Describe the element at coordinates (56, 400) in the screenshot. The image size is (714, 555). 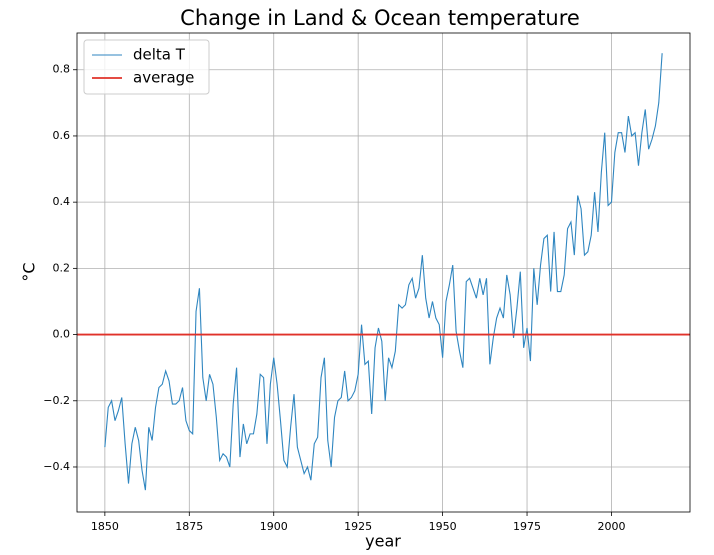
I see `y-tick-label: −0.2` at that location.